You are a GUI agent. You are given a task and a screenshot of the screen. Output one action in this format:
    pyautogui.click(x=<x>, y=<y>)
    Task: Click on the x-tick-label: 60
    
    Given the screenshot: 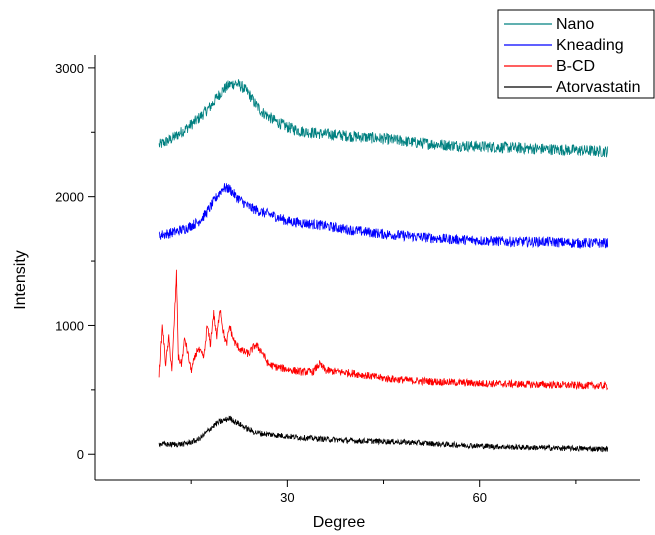 What is the action you would take?
    pyautogui.click(x=479, y=497)
    